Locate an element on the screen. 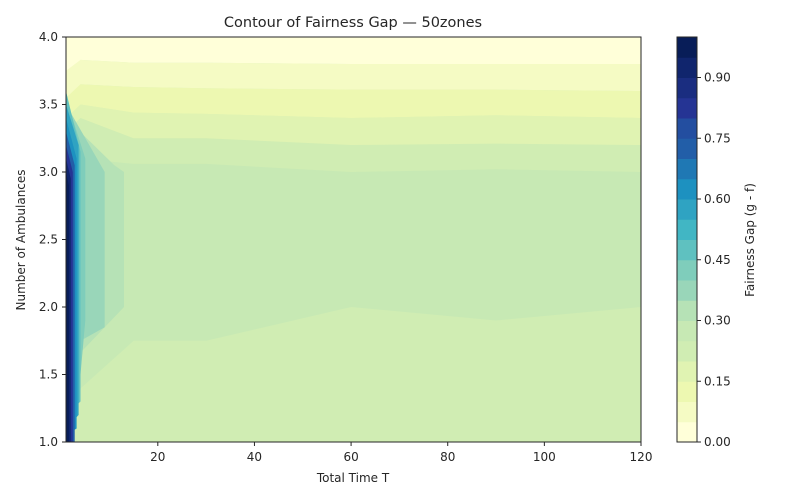 This screenshot has height=500, width=800. y-axis: 1.0 1.5 2.0 2.5 3.0 3.5 4.0 is located at coordinates (52, 239).